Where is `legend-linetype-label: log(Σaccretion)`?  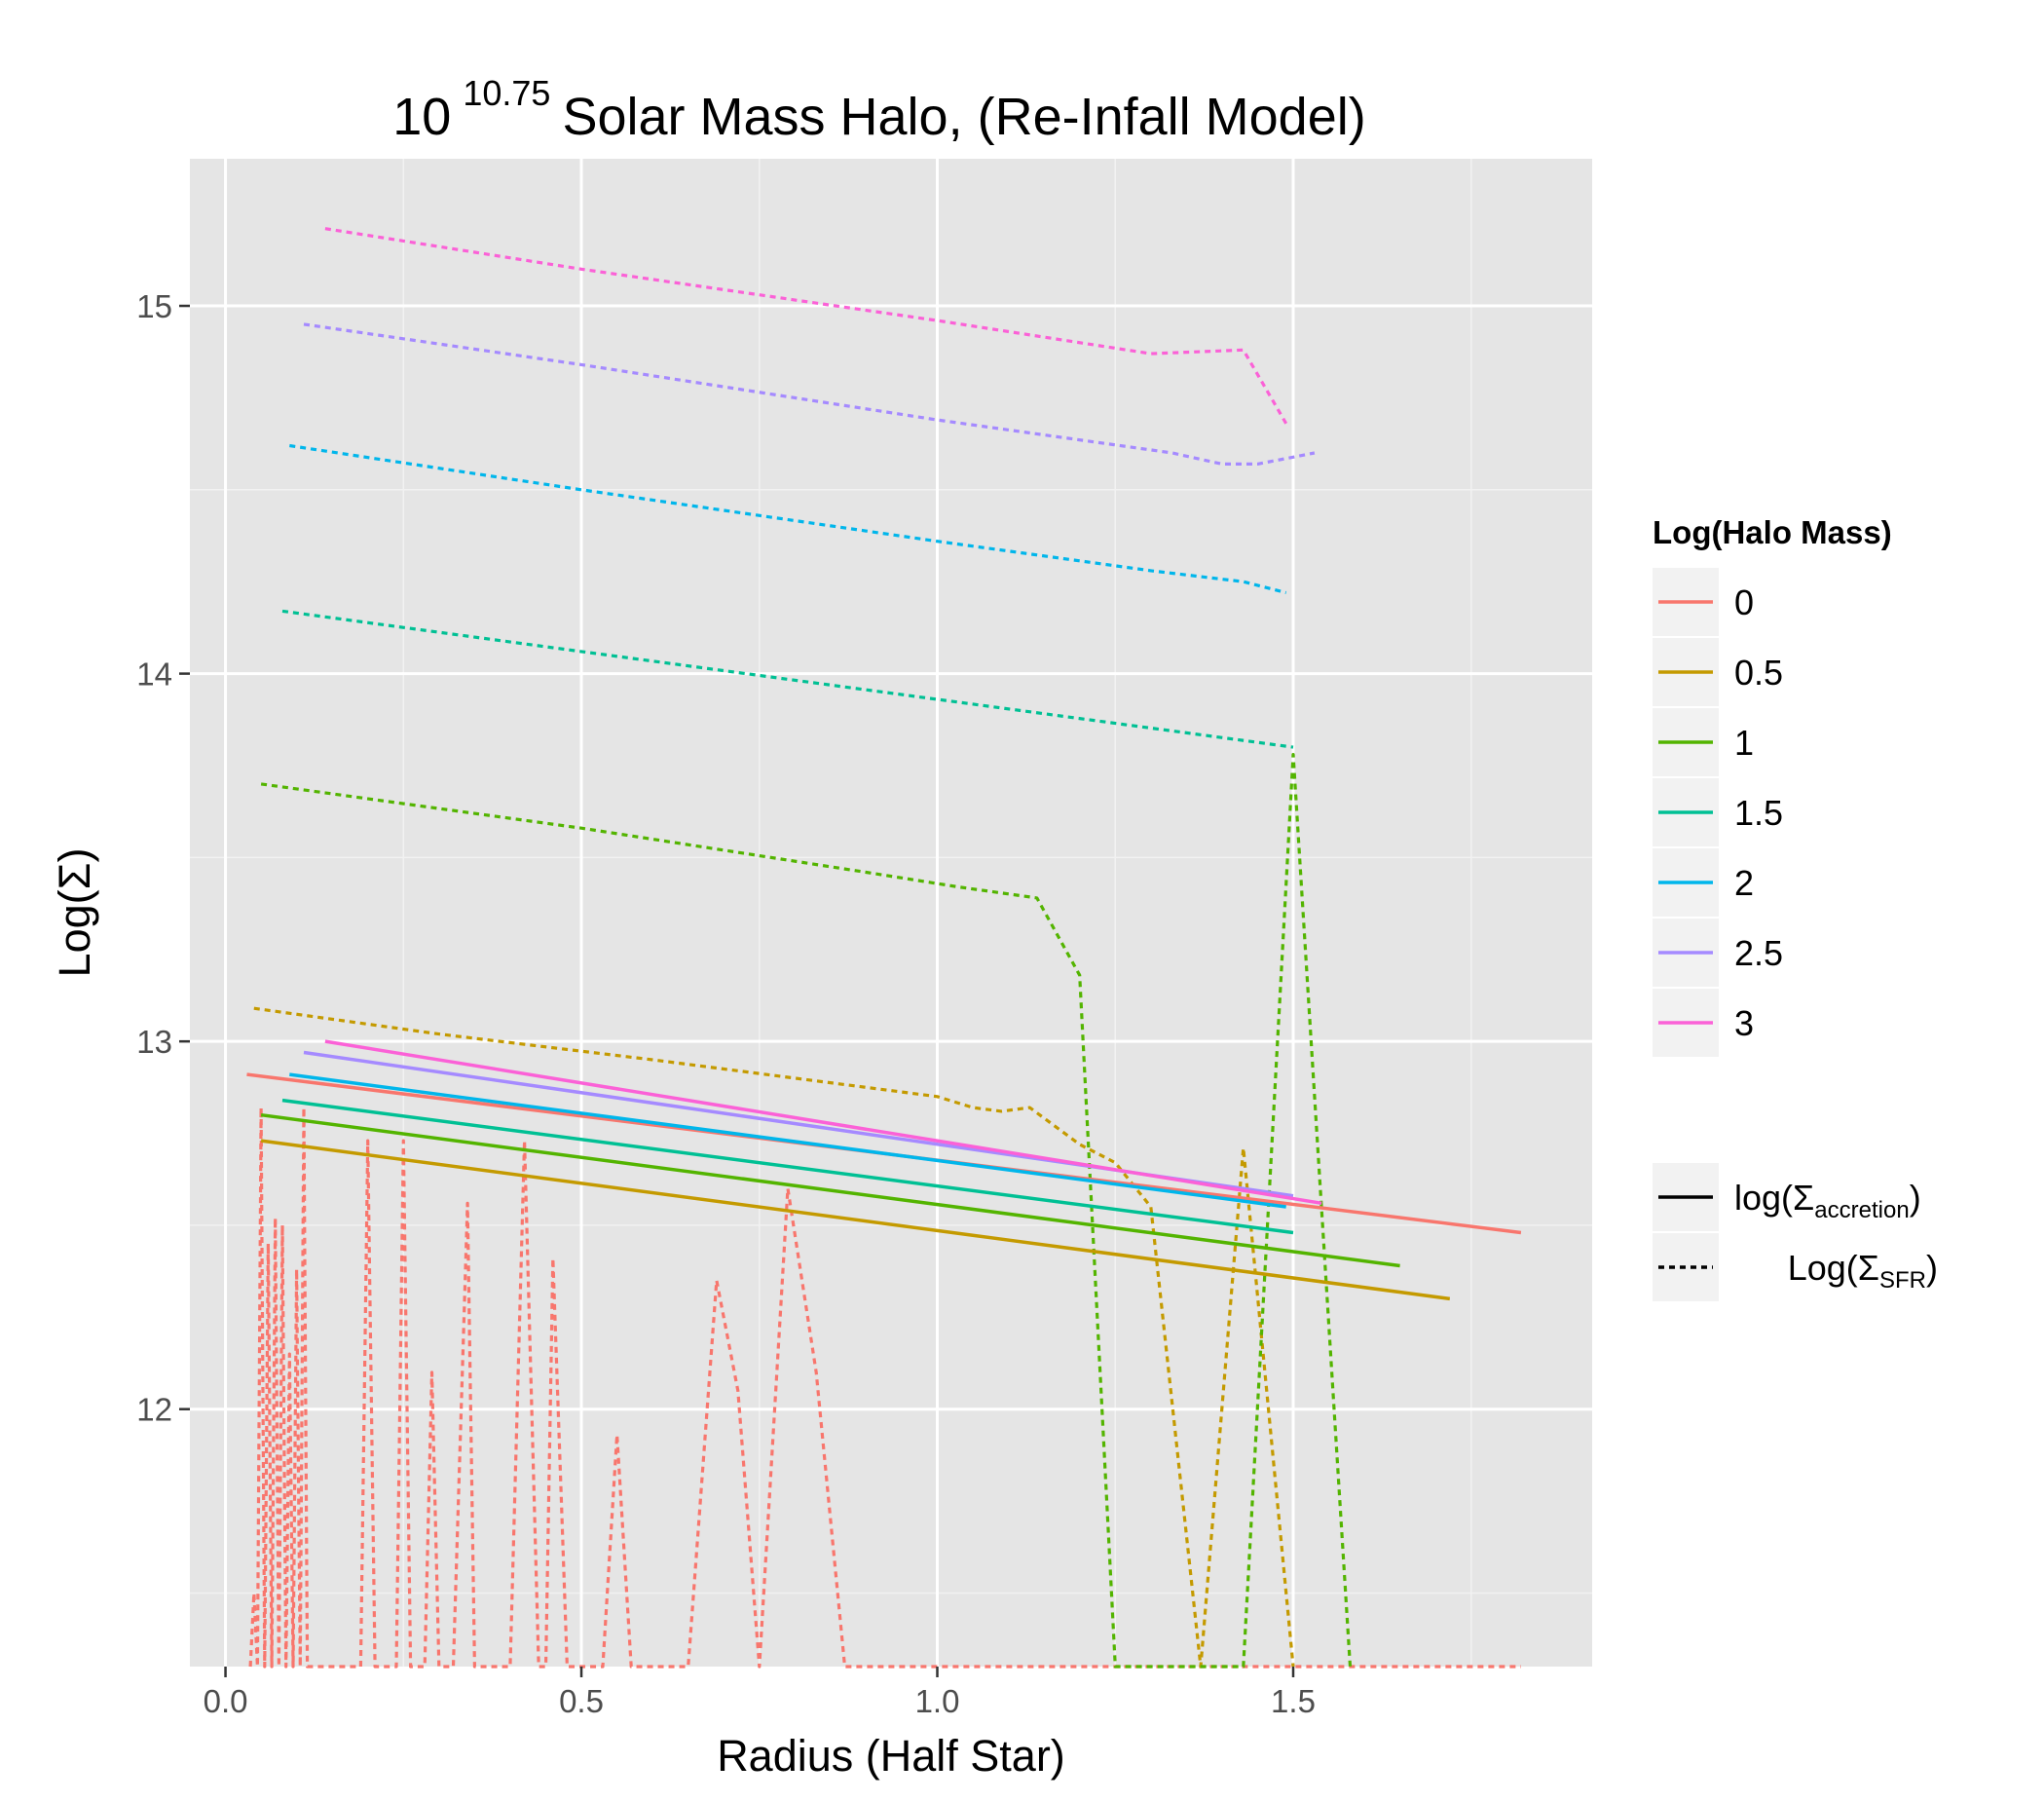
legend-linetype-label: log(Σaccretion) is located at coordinates (1827, 1200).